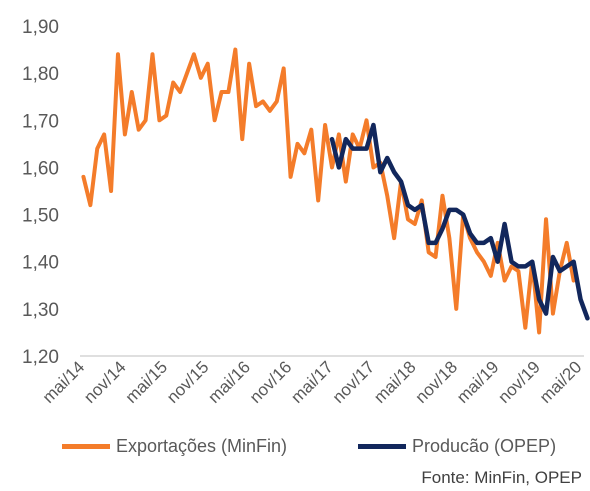 The image size is (590, 491). Describe the element at coordinates (147, 382) in the screenshot. I see `x-tick-label: mai/15` at that location.